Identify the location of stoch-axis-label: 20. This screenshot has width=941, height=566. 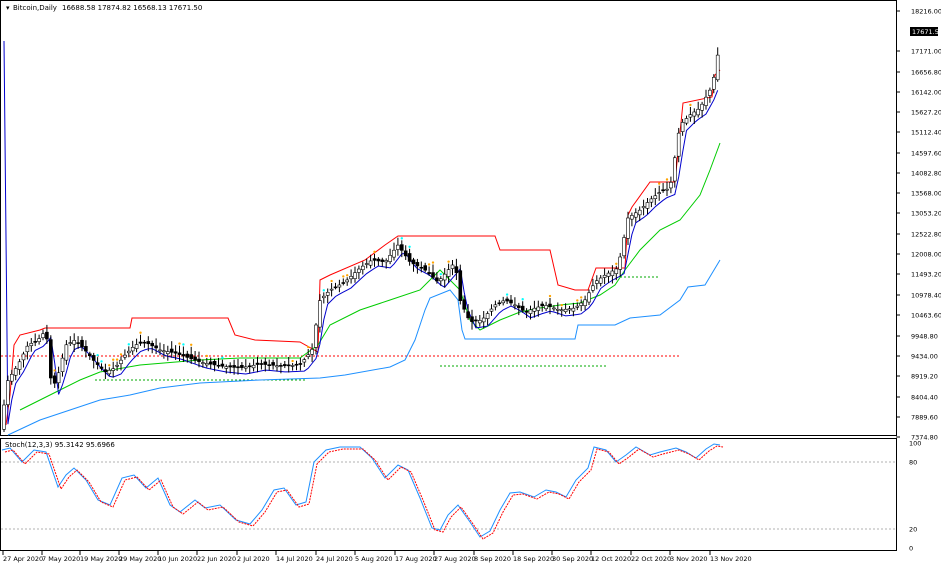
(913, 530).